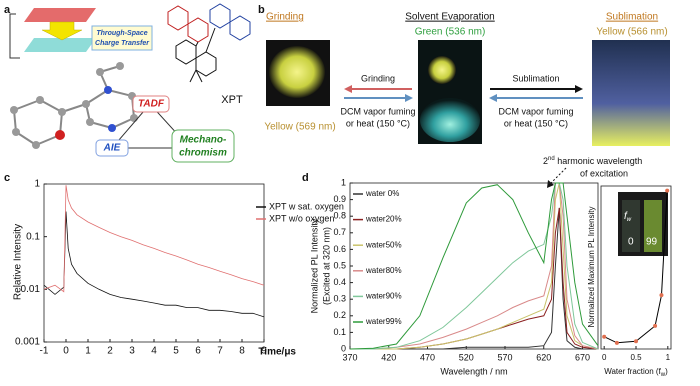  What do you see at coordinates (27, 342) in the screenshot?
I see `y-tick-label: 0.001` at bounding box center [27, 342].